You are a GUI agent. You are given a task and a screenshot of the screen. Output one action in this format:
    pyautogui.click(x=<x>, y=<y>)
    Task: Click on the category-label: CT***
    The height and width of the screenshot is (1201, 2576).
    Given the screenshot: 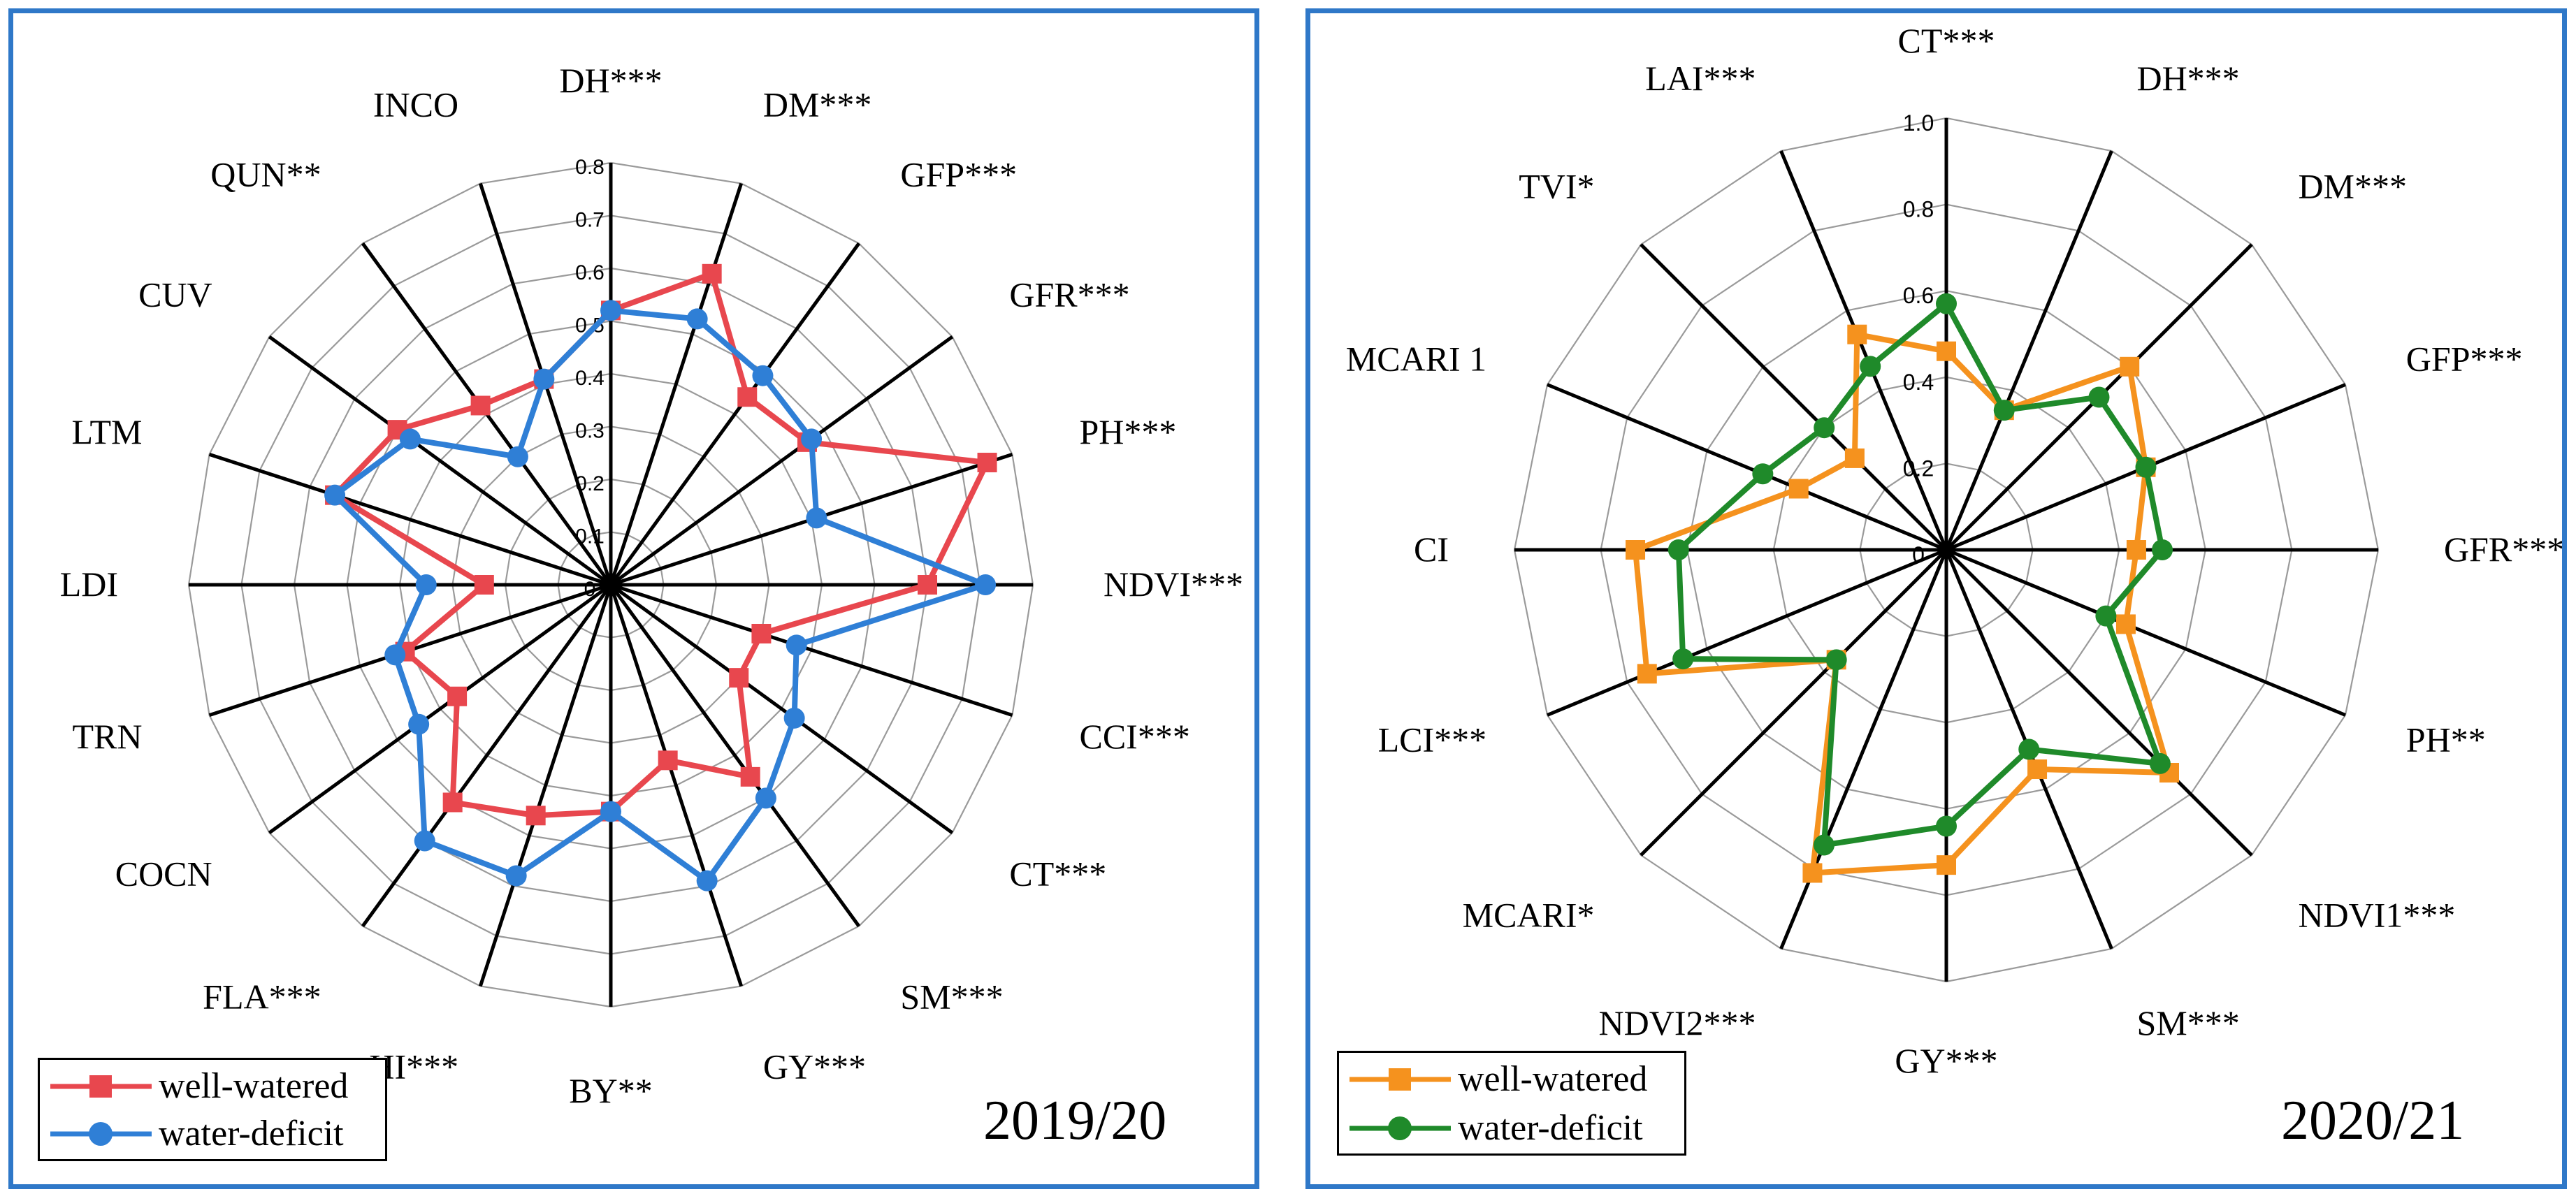 What is the action you would take?
    pyautogui.click(x=1057, y=873)
    